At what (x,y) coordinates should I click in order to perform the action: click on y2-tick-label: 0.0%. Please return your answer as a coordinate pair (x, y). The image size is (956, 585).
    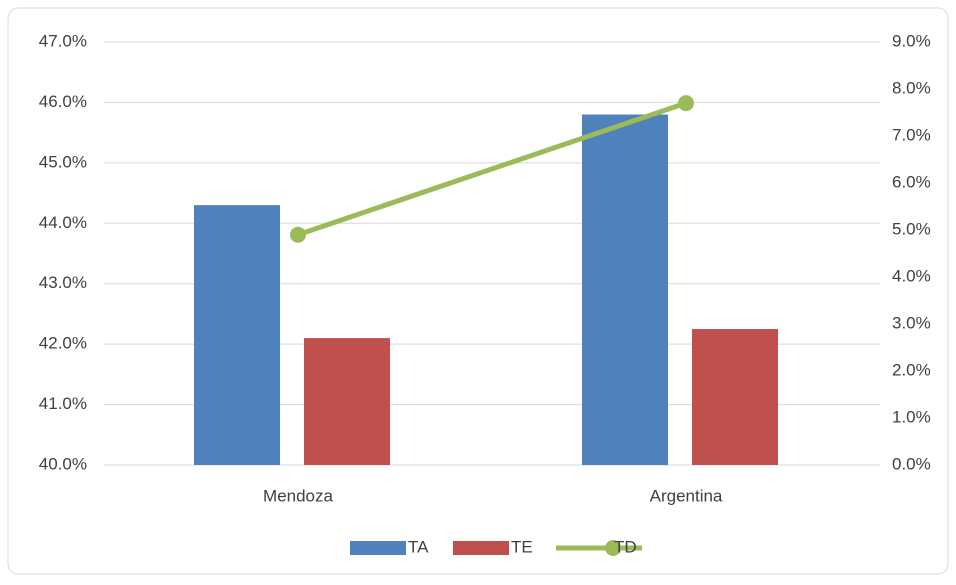
    Looking at the image, I should click on (911, 463).